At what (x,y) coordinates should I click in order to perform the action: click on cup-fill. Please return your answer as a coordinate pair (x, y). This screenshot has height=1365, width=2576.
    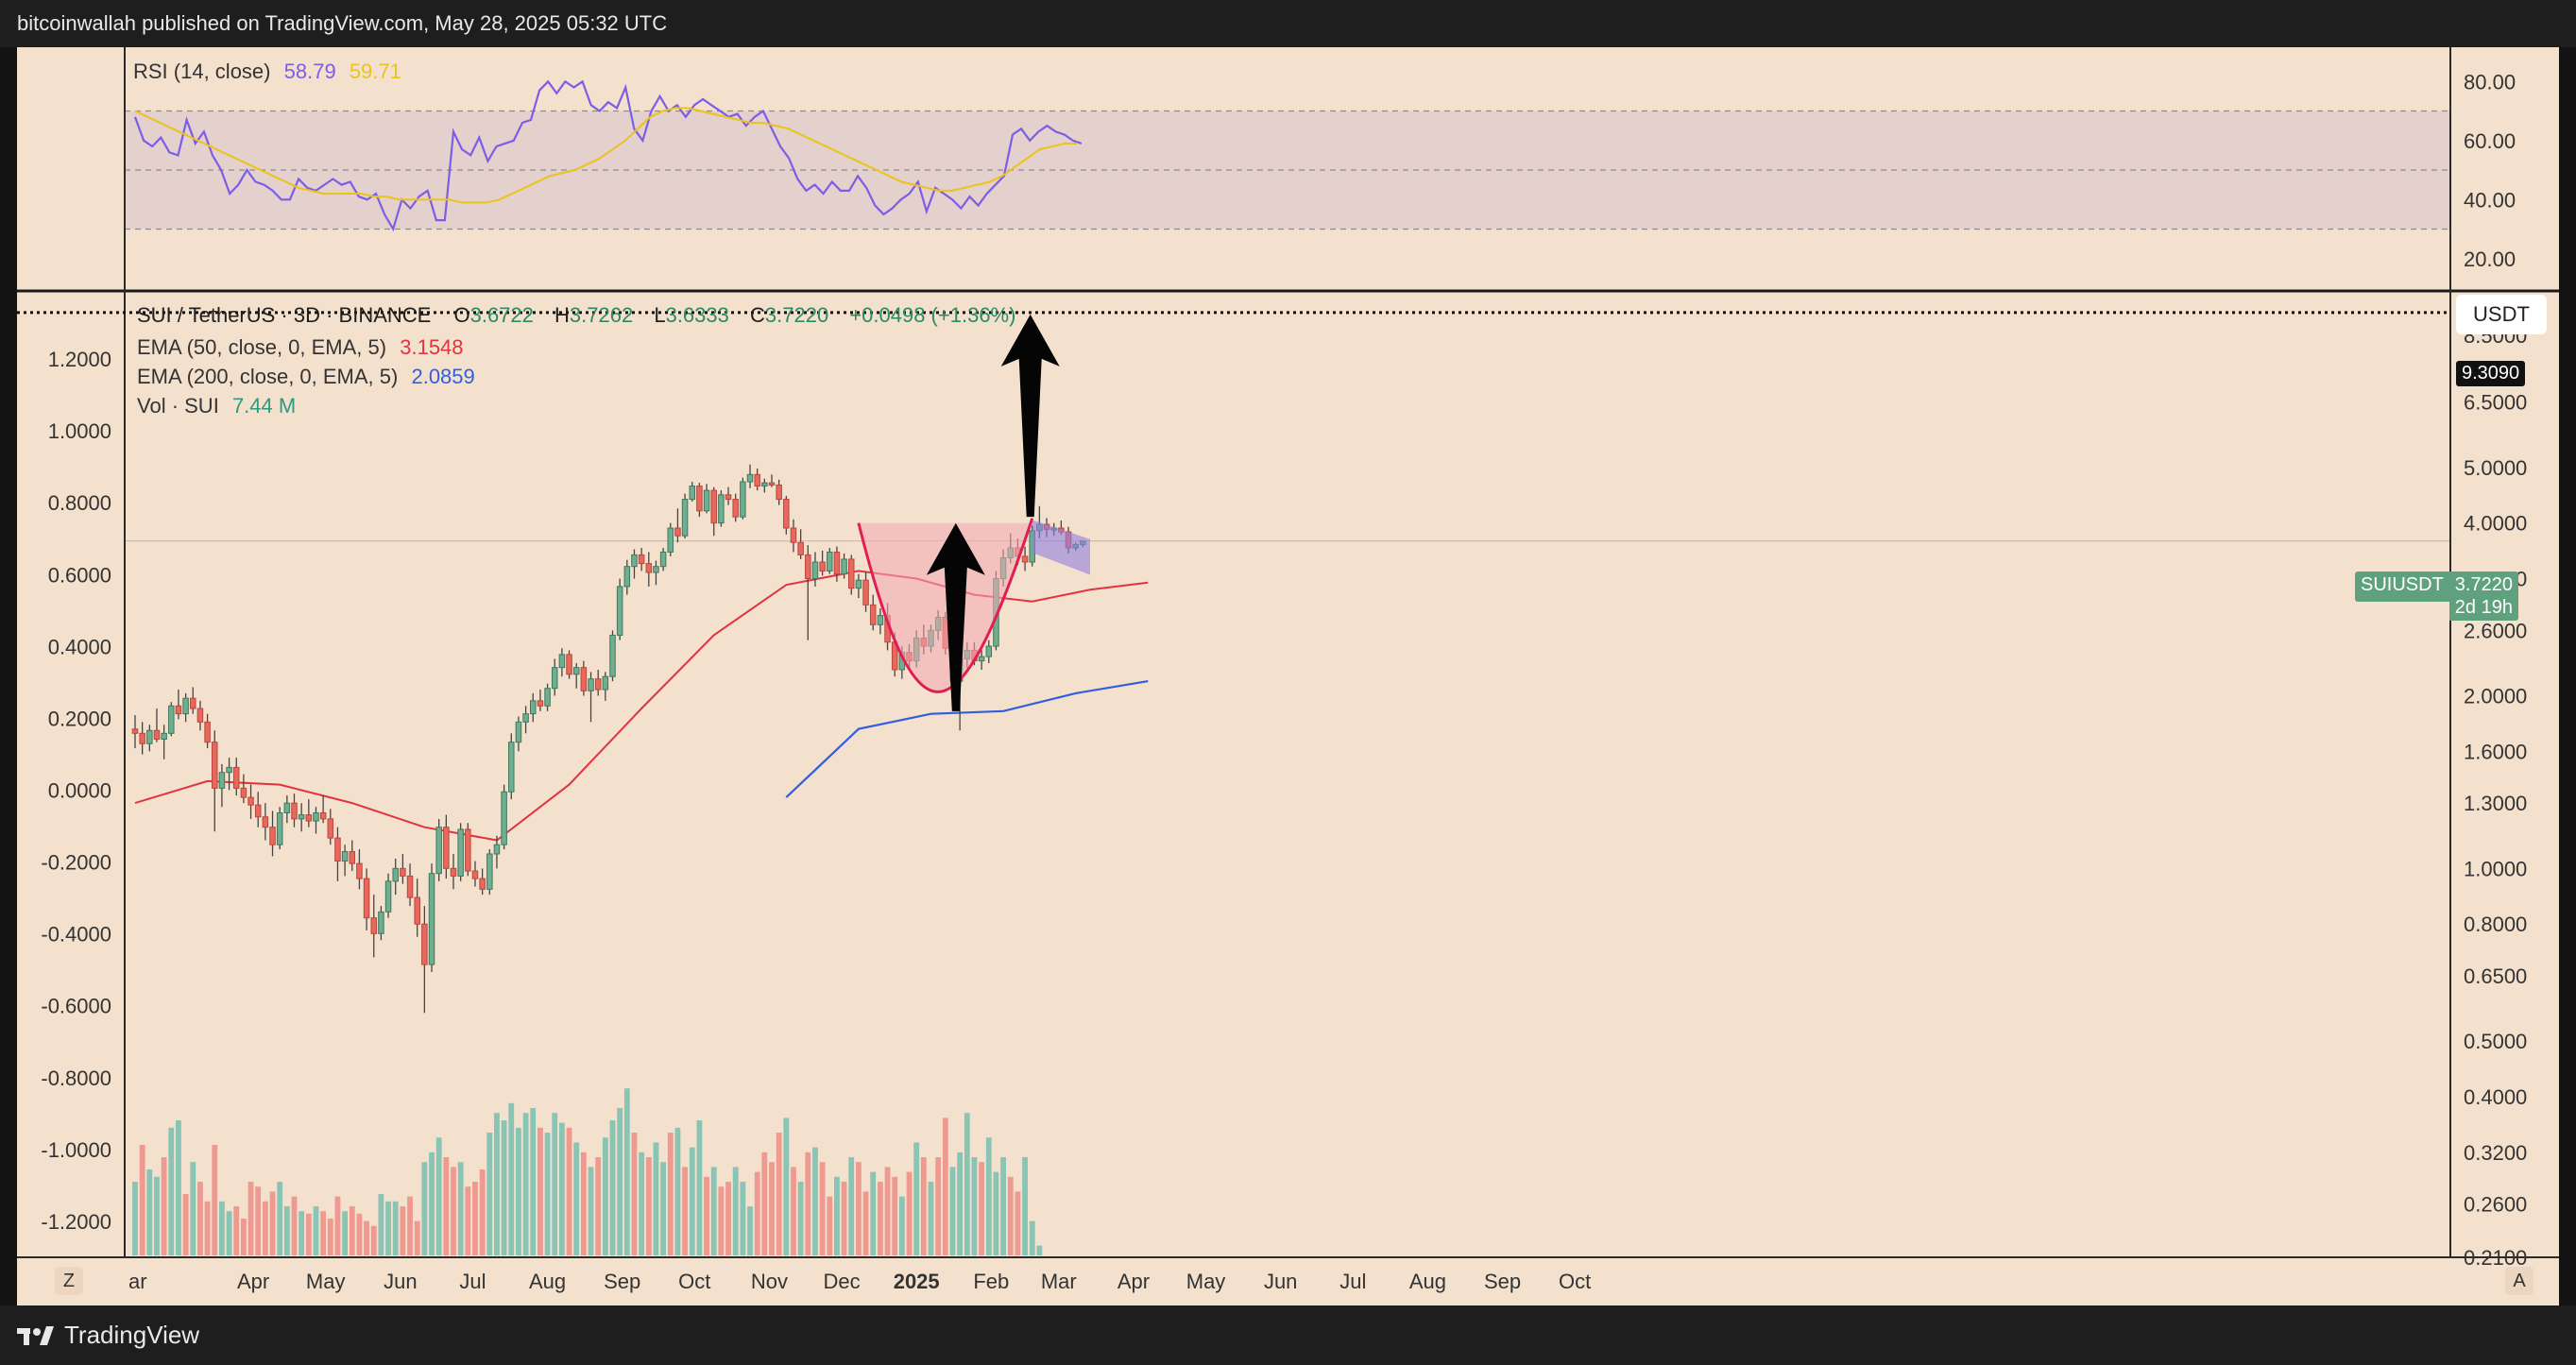
    Looking at the image, I should click on (945, 607).